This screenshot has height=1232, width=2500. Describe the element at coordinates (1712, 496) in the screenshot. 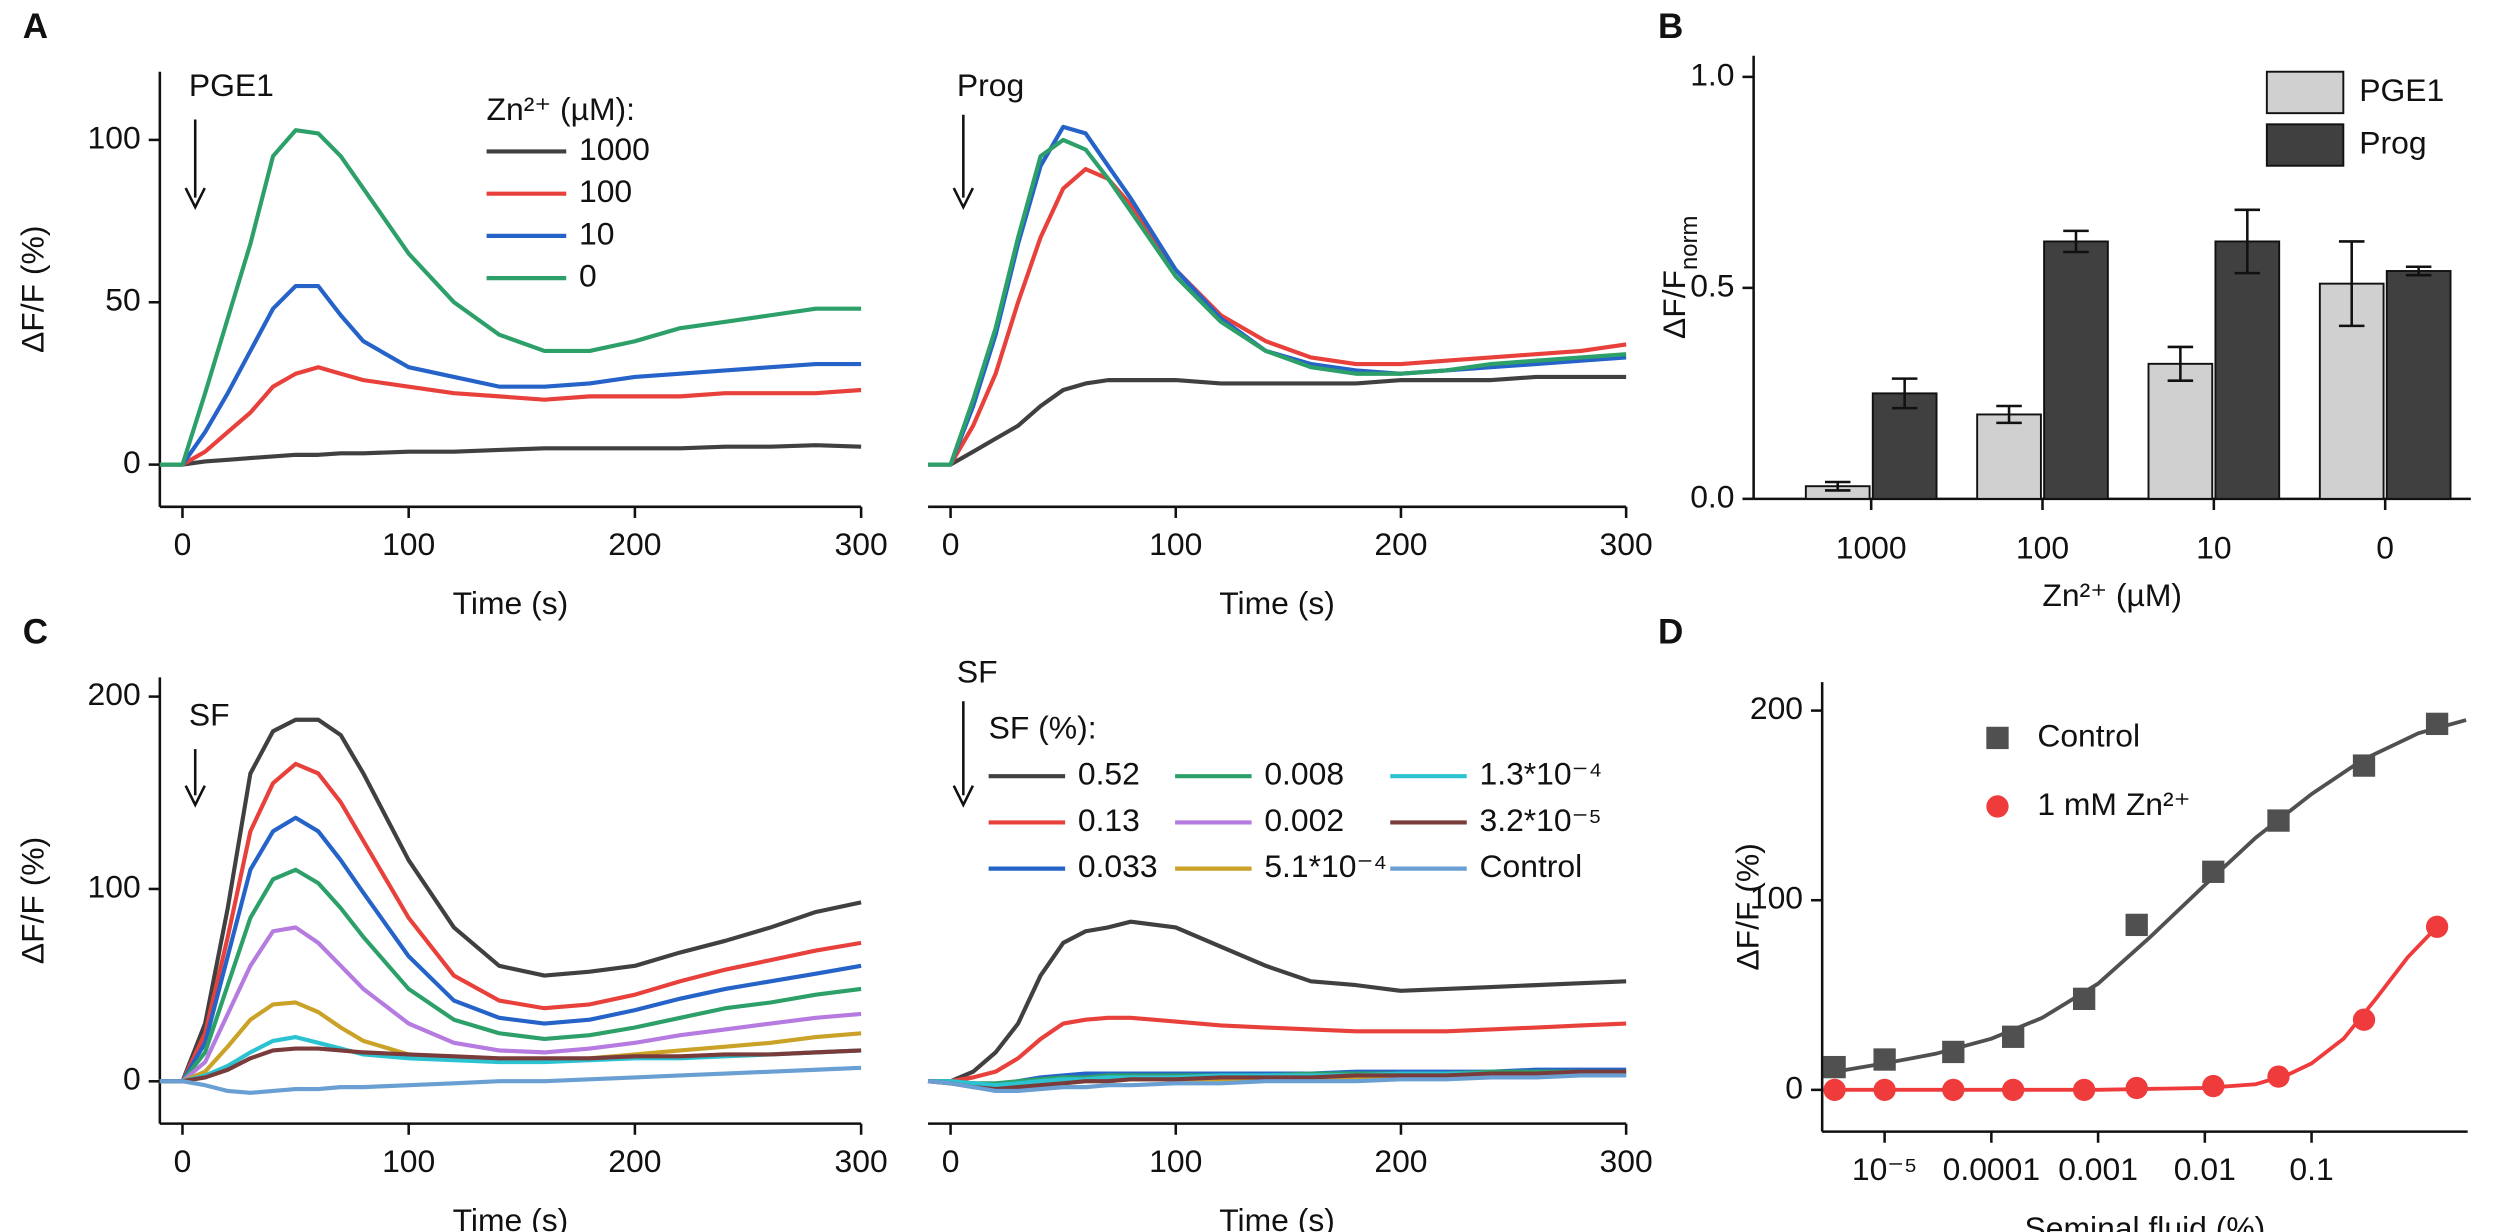

I see `y-tick-label: 0.0` at that location.